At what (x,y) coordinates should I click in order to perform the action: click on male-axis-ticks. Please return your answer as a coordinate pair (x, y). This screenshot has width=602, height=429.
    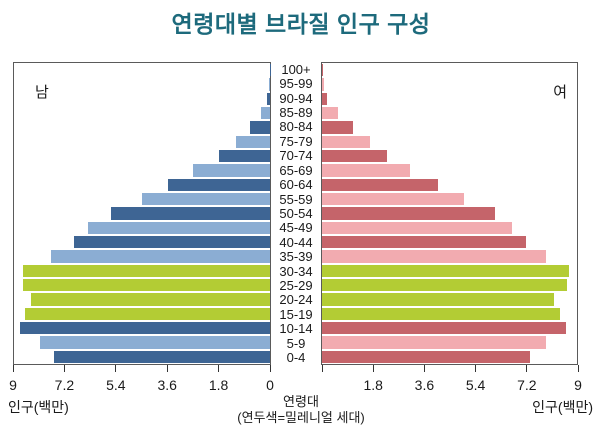
    Looking at the image, I should click on (141, 369).